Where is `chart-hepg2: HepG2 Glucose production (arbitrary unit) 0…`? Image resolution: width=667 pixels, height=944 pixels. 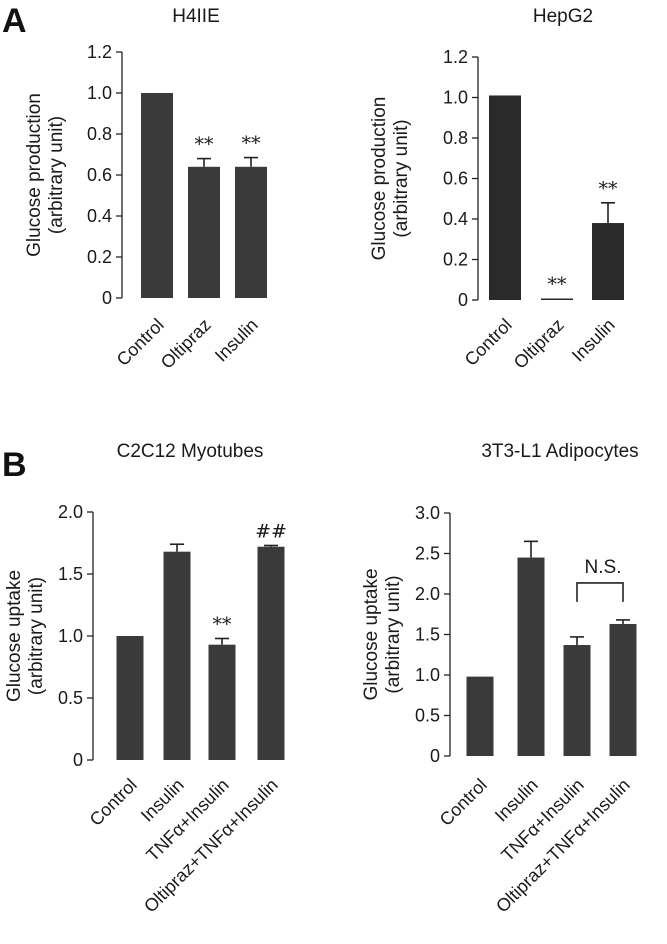 chart-hepg2: HepG2 Glucose production (arbitrary unit) 0… is located at coordinates (496, 189).